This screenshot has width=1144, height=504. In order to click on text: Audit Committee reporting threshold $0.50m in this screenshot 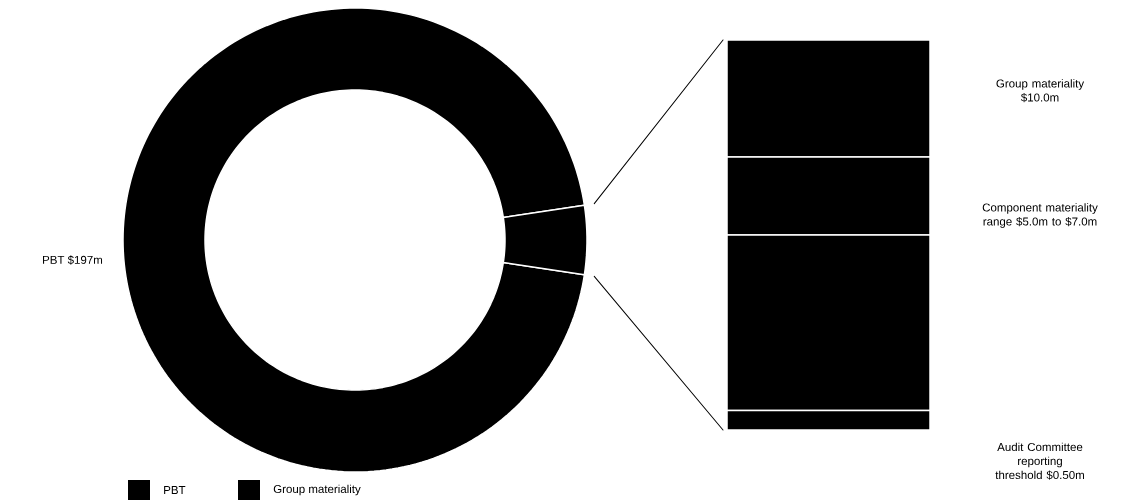, I will do `click(1039, 461)`.